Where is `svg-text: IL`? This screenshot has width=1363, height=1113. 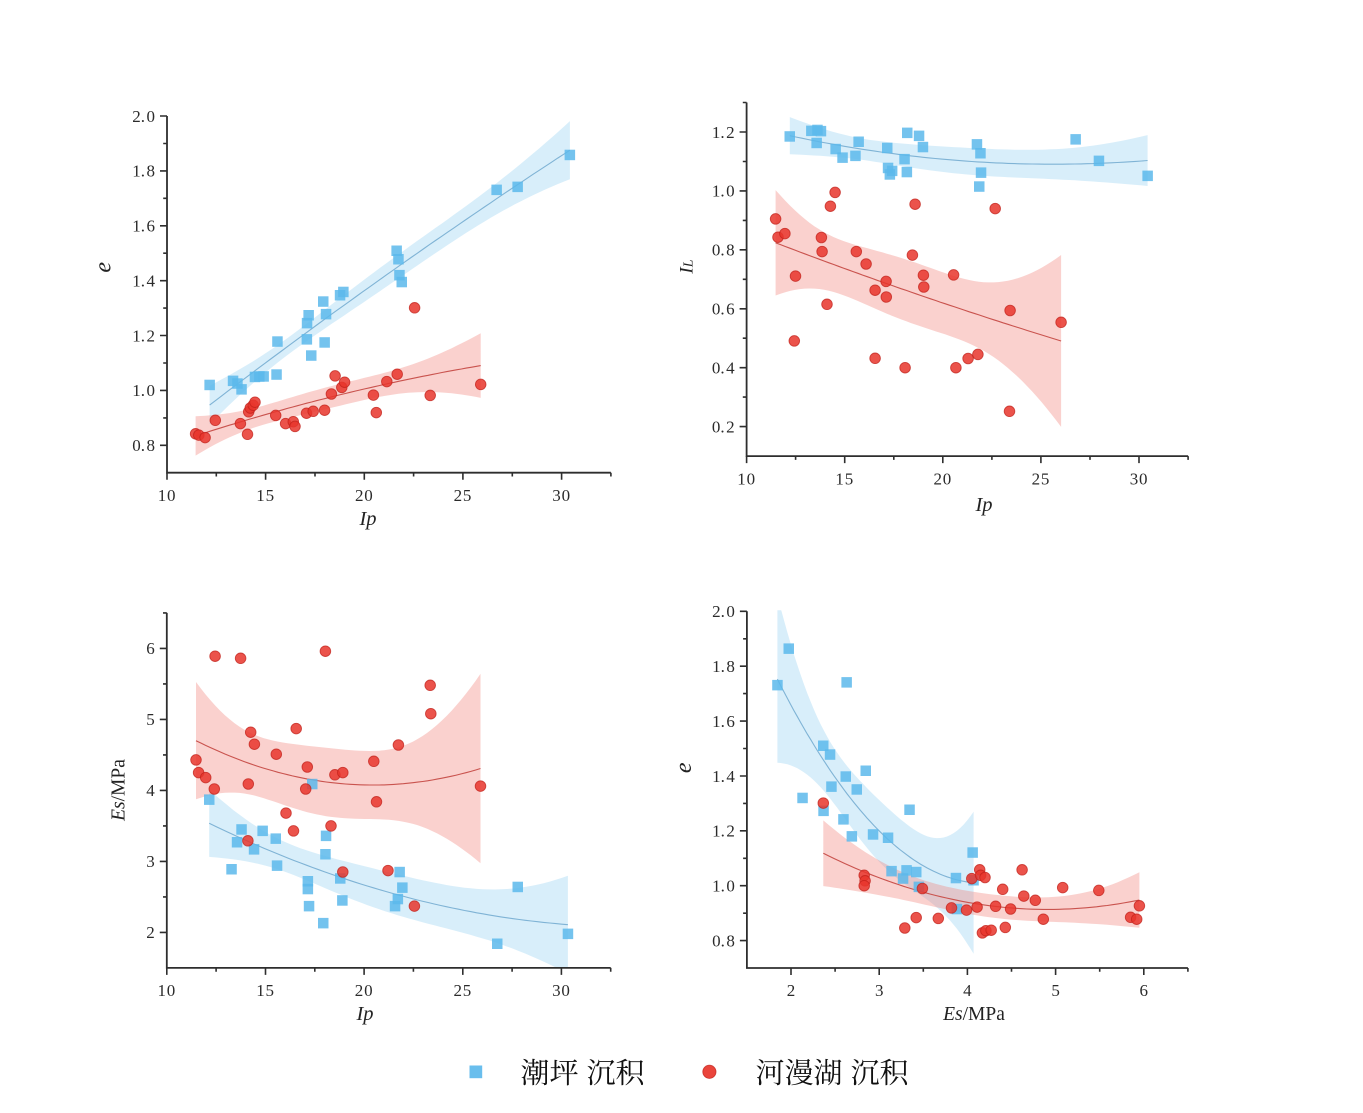
svg-text: IL is located at coordinates (687, 266).